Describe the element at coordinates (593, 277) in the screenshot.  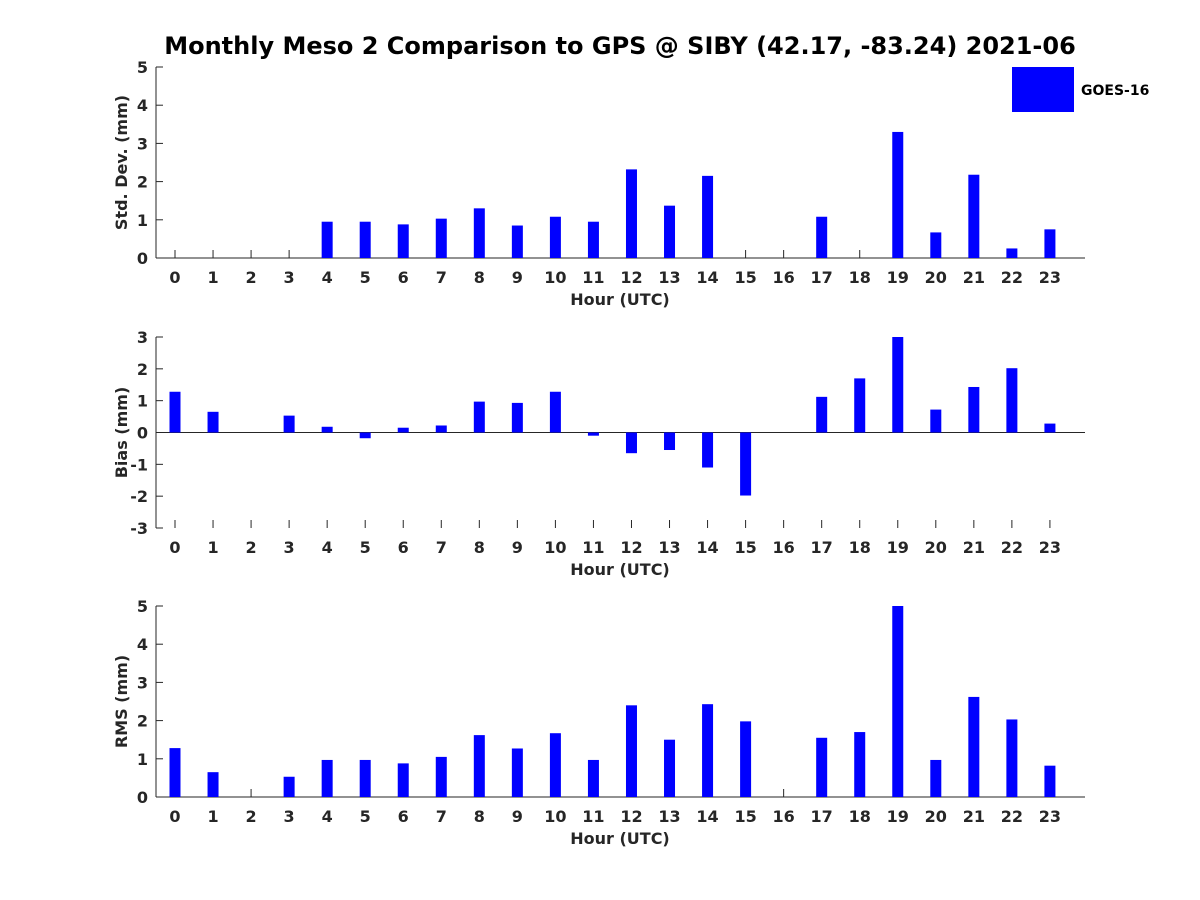
I see `x-tick-label: 11` at that location.